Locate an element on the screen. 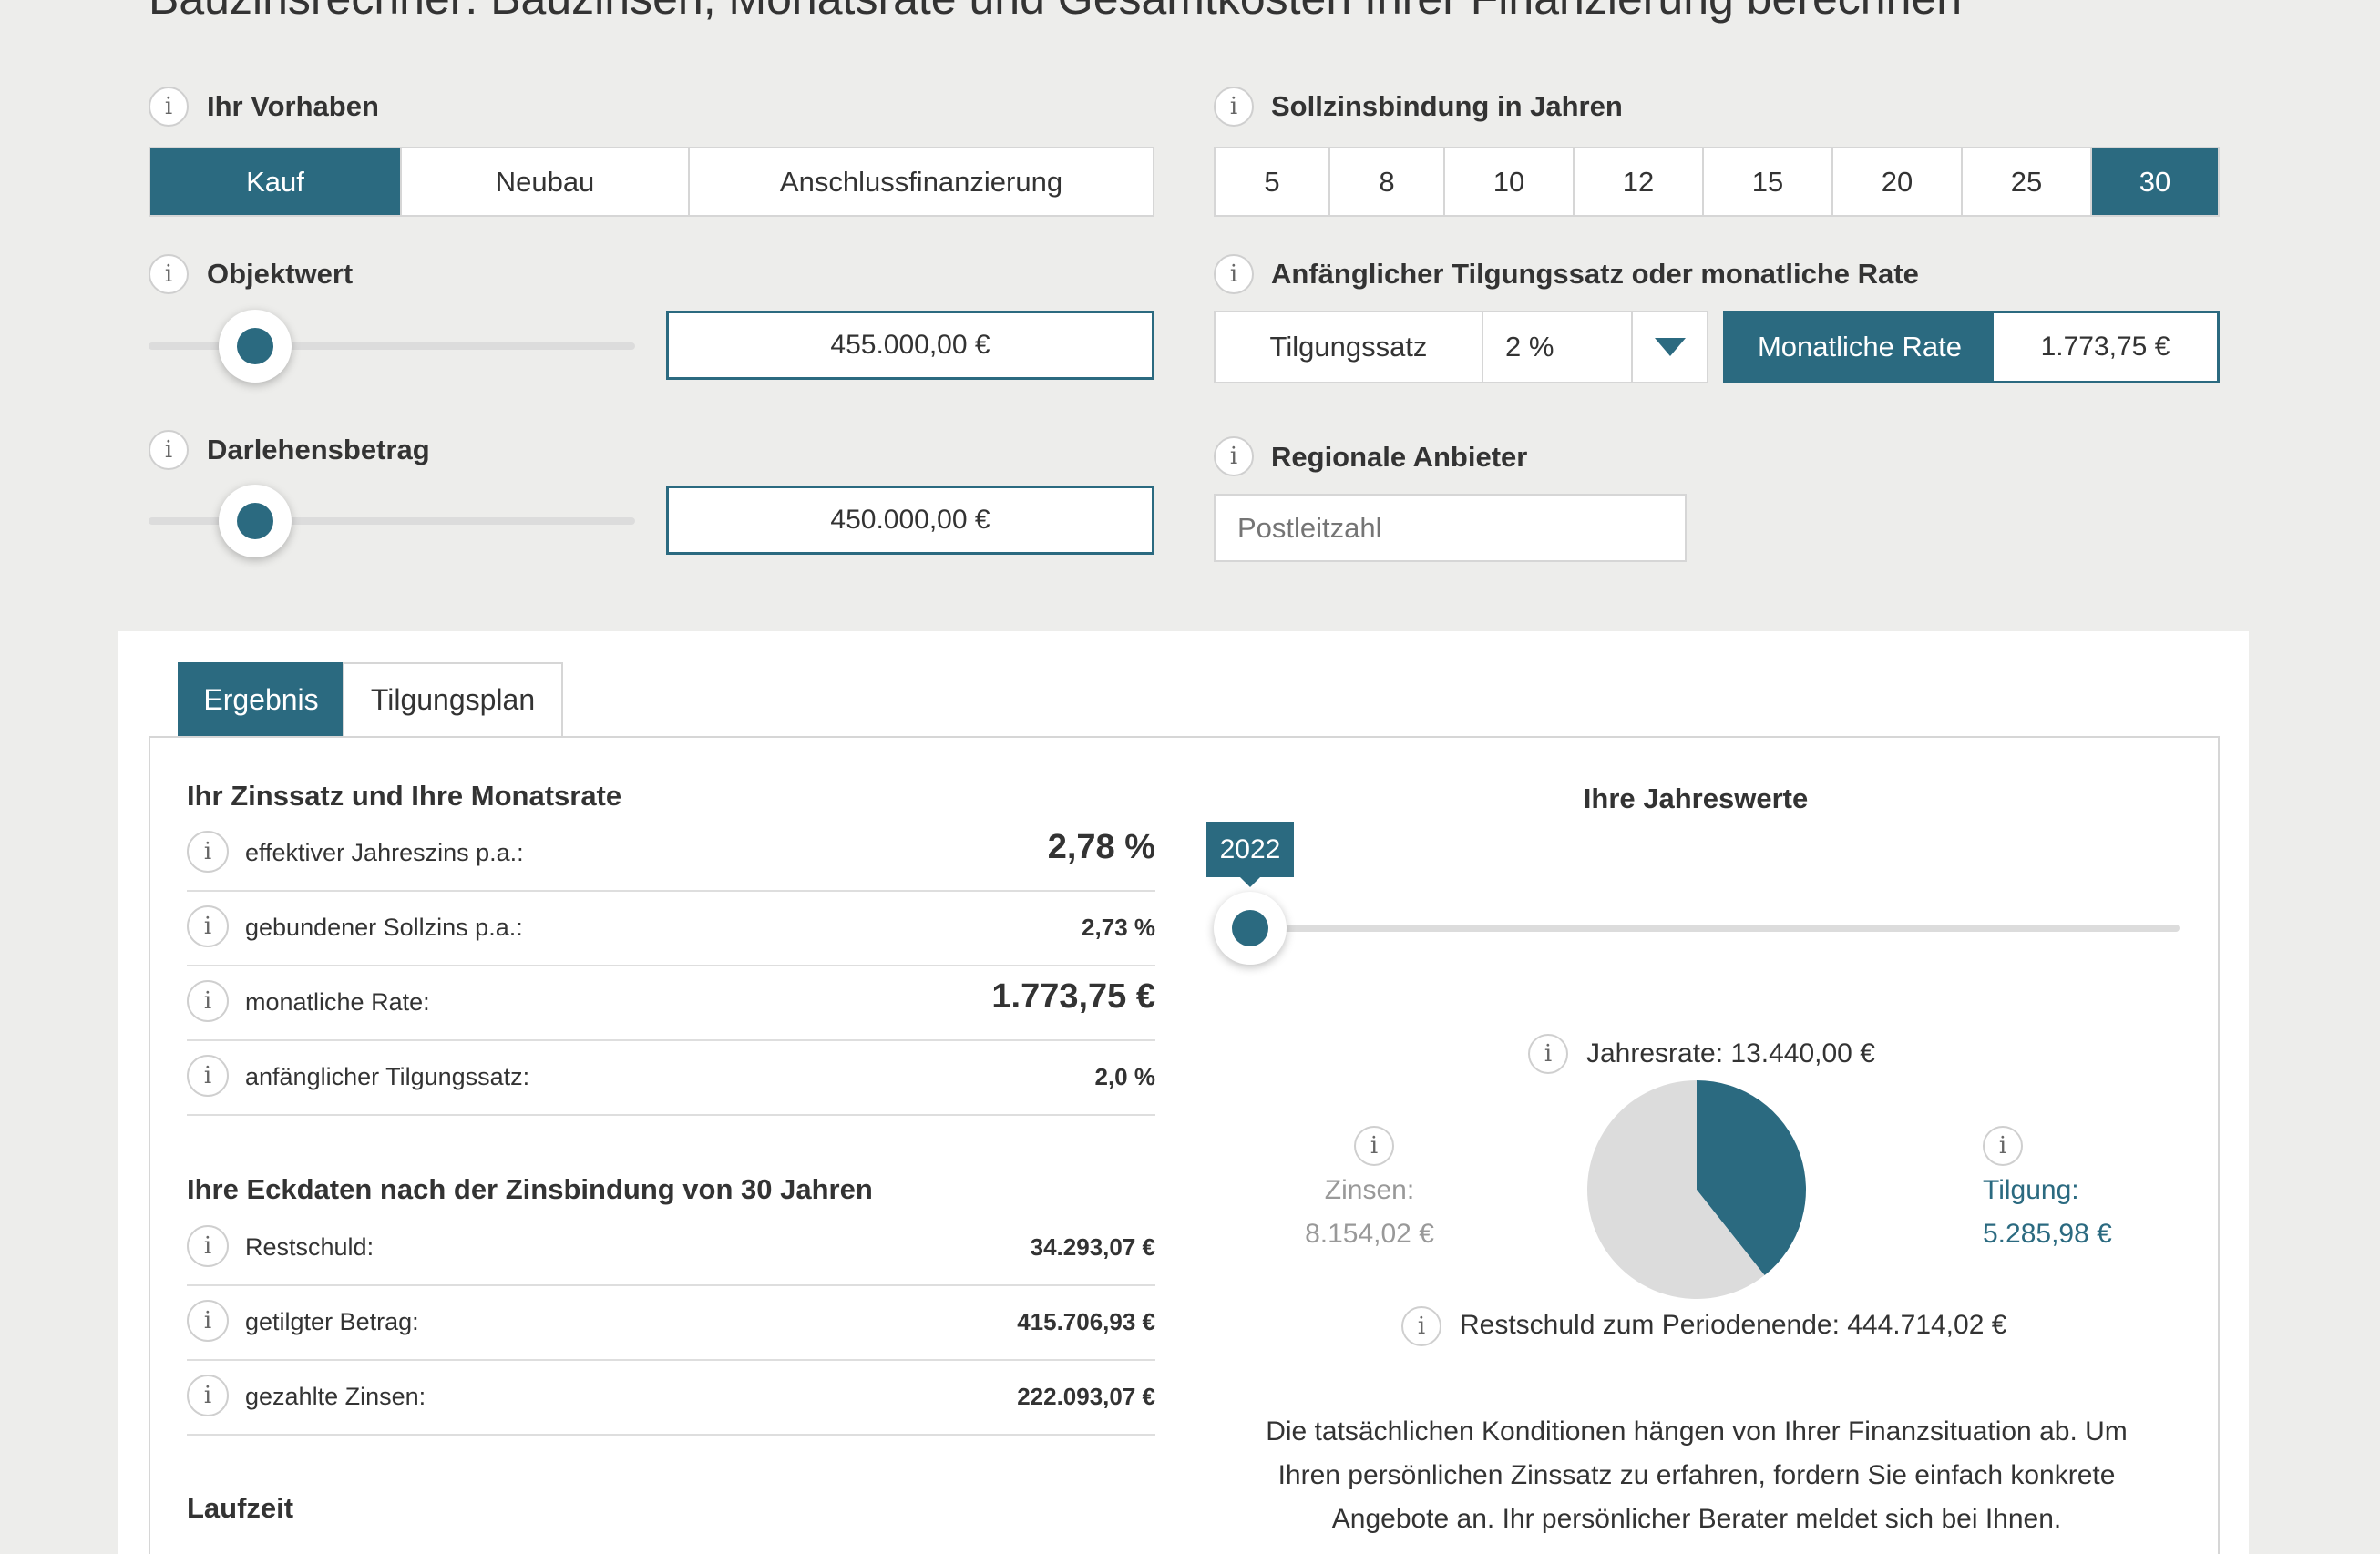 This screenshot has width=2380, height=1554. sollzins-10-button: 10 is located at coordinates (1510, 181).